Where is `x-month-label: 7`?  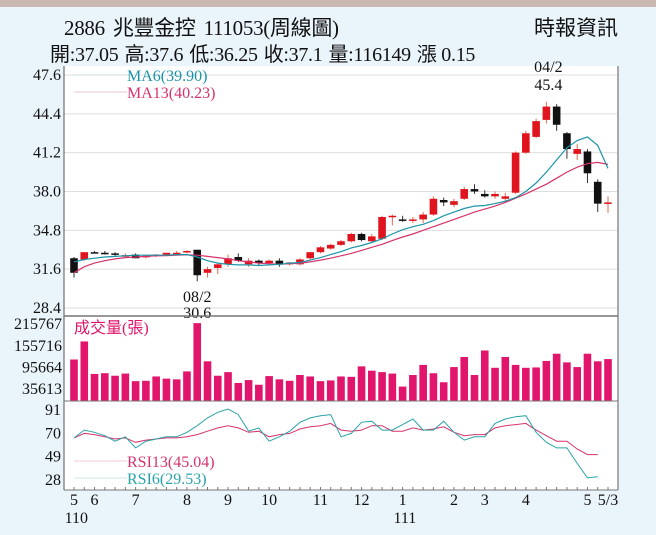 x-month-label: 7 is located at coordinates (136, 500).